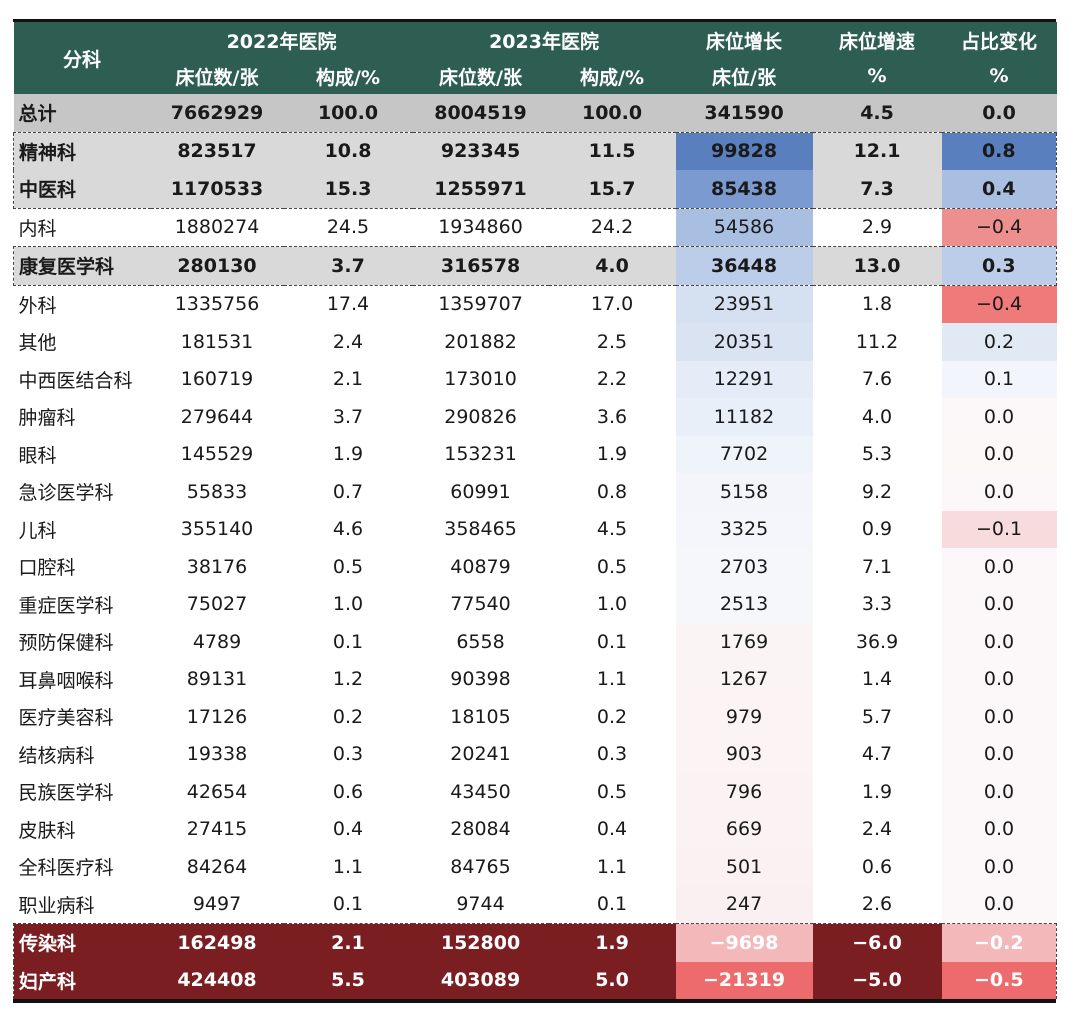 Image resolution: width=1080 pixels, height=1010 pixels. What do you see at coordinates (999, 529) in the screenshot?
I see `share-change-cell: −0.1` at bounding box center [999, 529].